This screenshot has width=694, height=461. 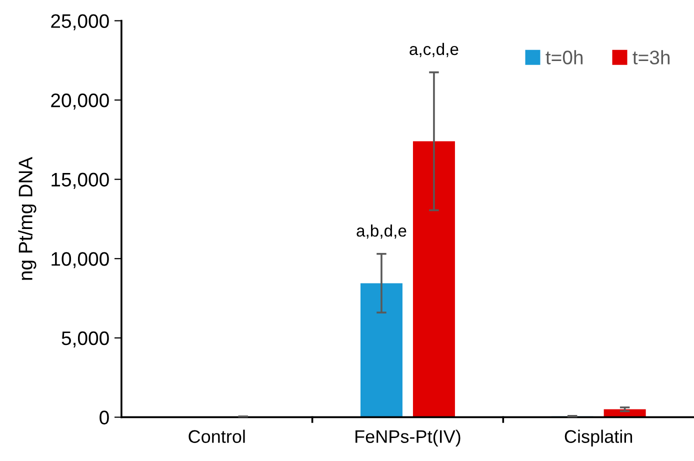 What do you see at coordinates (598, 438) in the screenshot?
I see `x-tick-label: Cisplatin` at bounding box center [598, 438].